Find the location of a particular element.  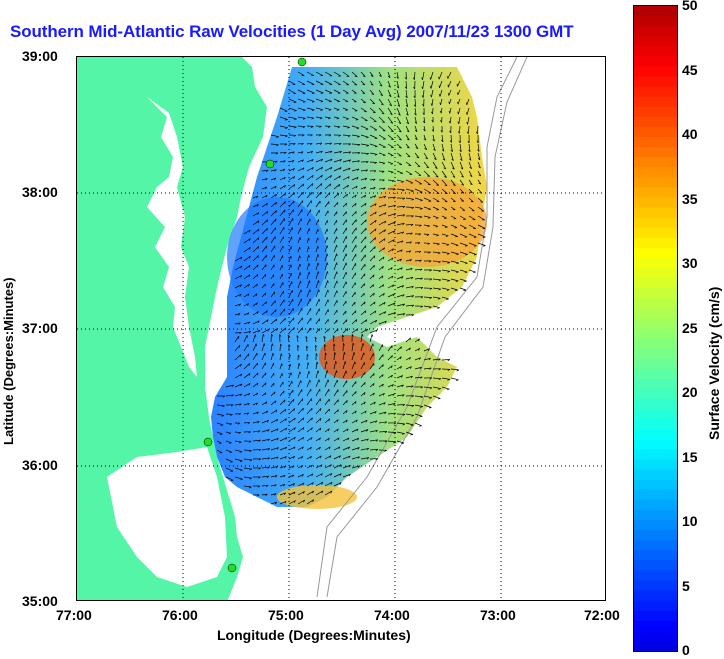

x-tick-label: 75:00 is located at coordinates (286, 615).